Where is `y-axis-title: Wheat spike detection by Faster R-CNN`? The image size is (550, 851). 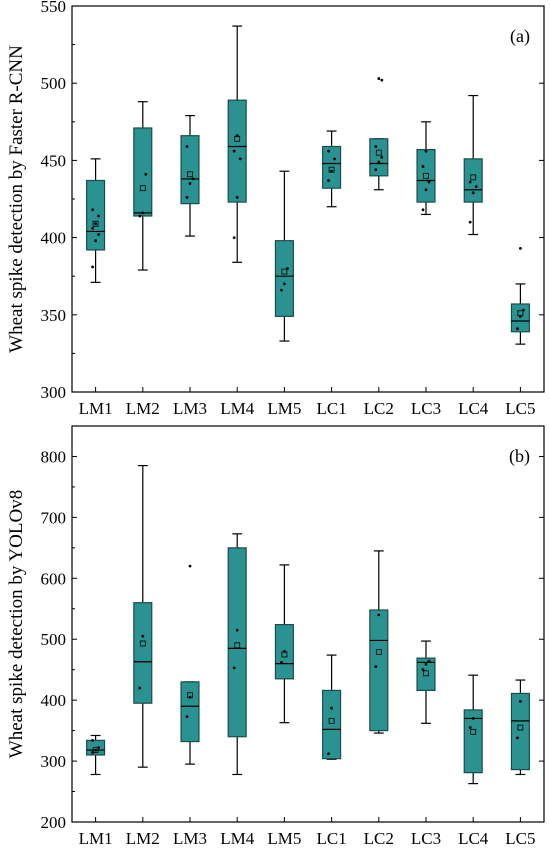
y-axis-title: Wheat spike detection by Faster R-CNN is located at coordinates (16, 199).